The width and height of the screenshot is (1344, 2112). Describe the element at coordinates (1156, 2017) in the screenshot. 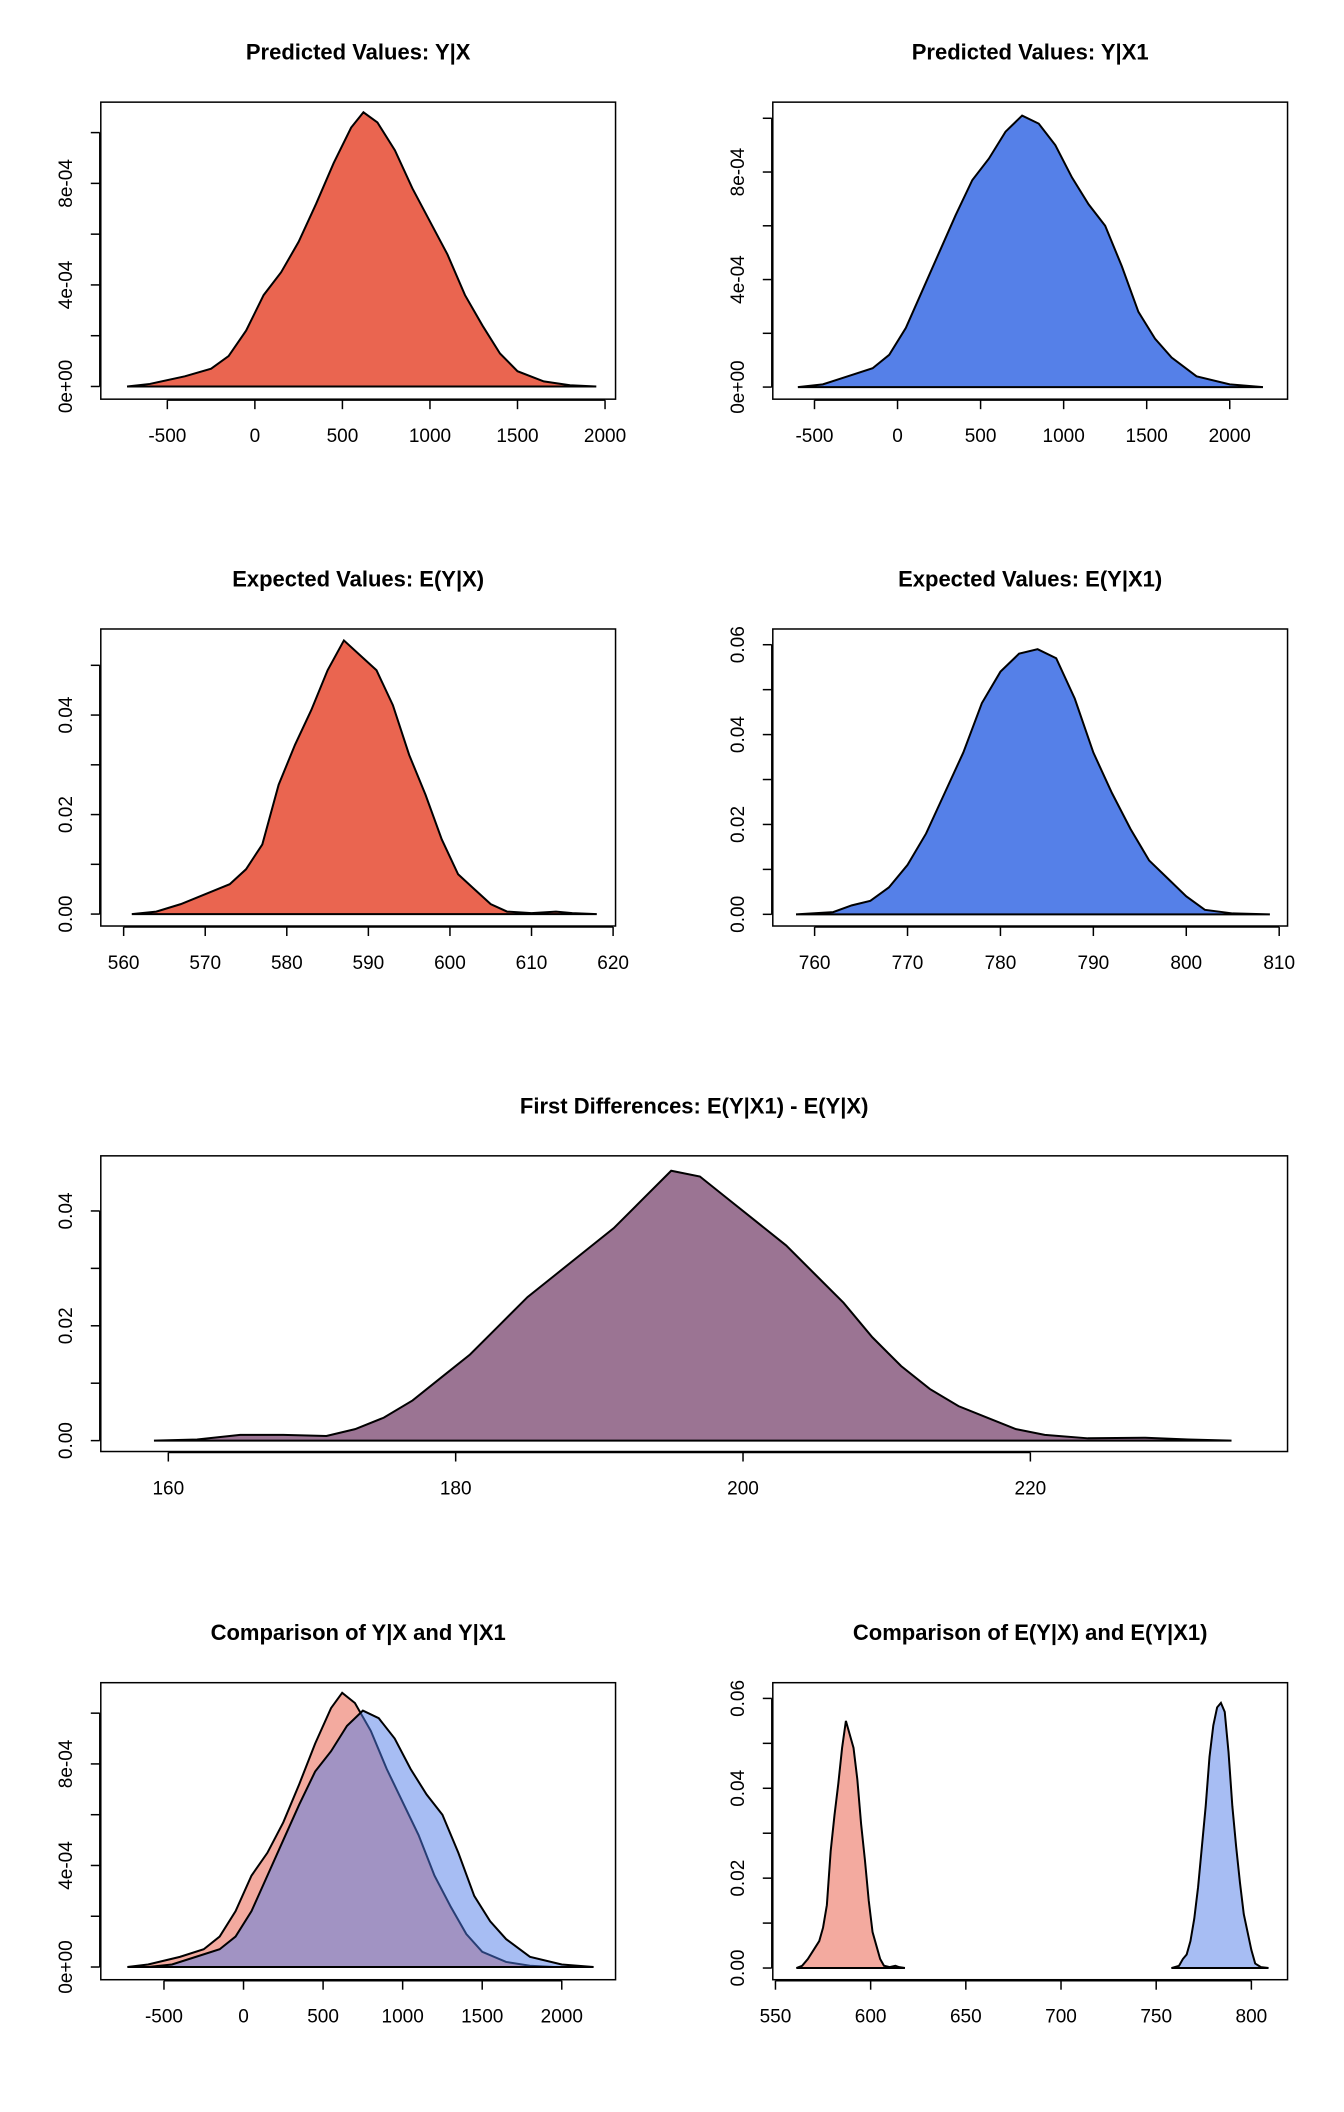

I see `x-tick-label: 750` at that location.